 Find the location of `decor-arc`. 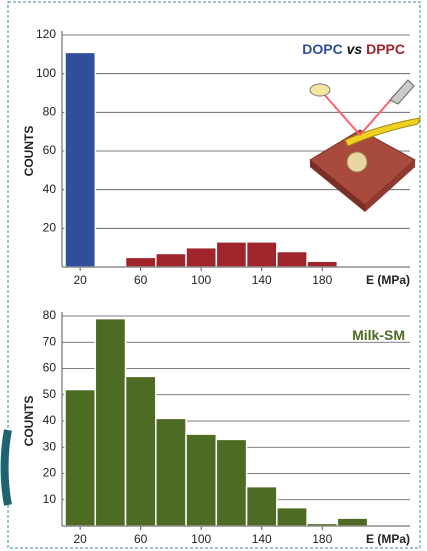

decor-arc is located at coordinates (6, 467).